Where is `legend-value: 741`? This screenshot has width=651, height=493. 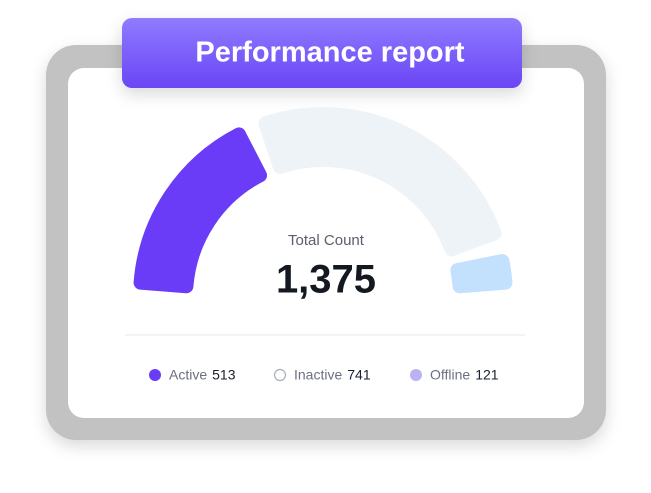 legend-value: 741 is located at coordinates (359, 375).